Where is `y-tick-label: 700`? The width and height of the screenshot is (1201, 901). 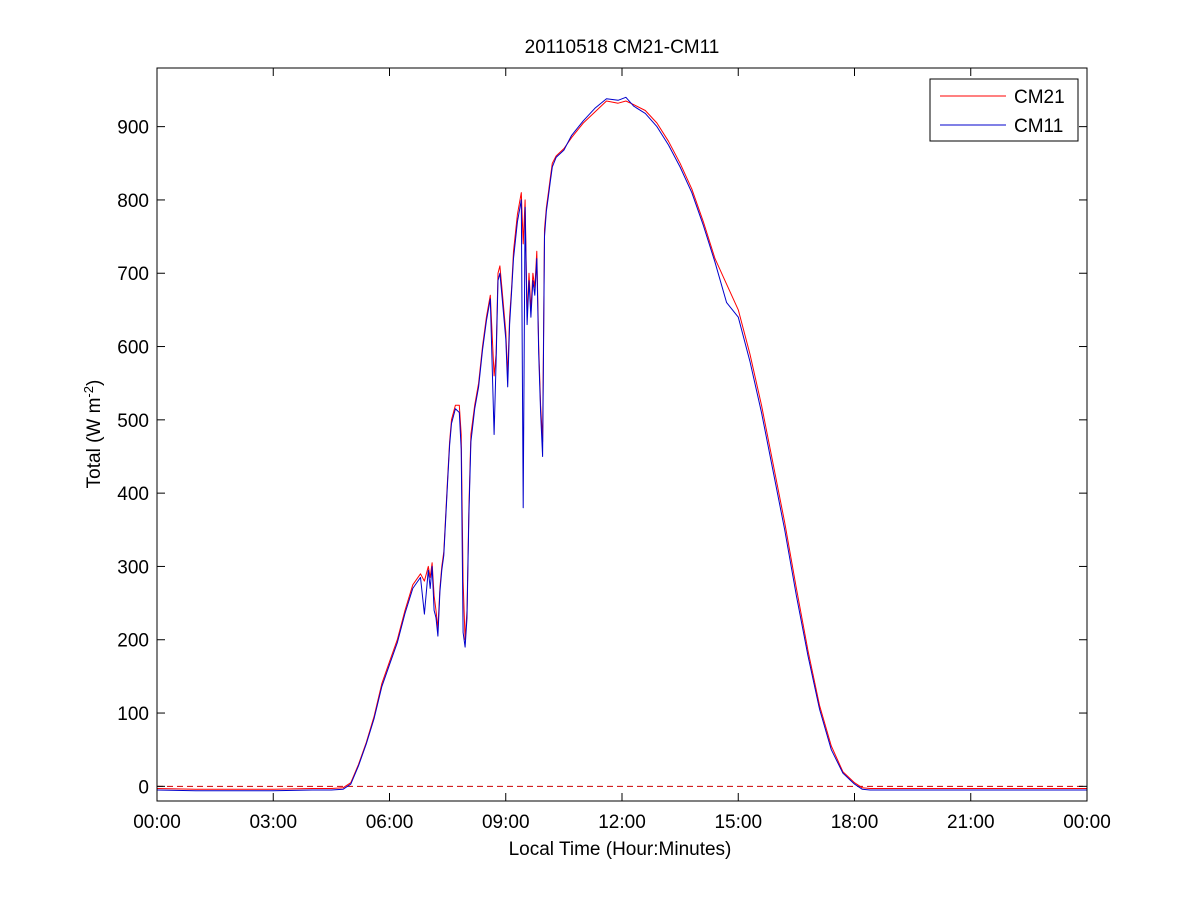 y-tick-label: 700 is located at coordinates (133, 274).